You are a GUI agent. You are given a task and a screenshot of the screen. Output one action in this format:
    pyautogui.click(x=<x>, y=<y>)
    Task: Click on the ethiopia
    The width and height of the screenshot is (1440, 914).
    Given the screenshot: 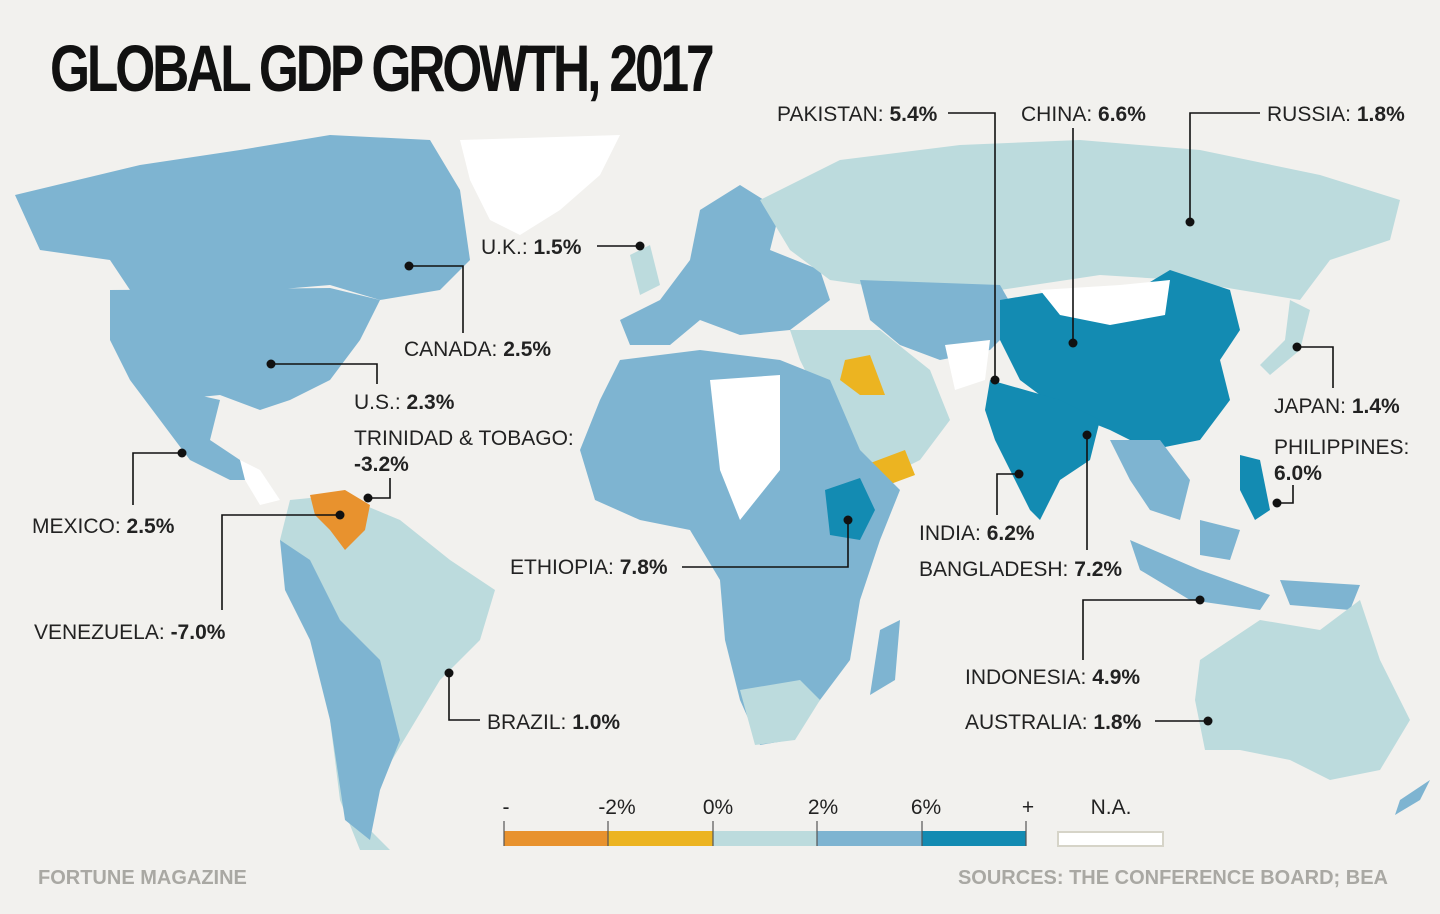 What is the action you would take?
    pyautogui.click(x=850, y=509)
    